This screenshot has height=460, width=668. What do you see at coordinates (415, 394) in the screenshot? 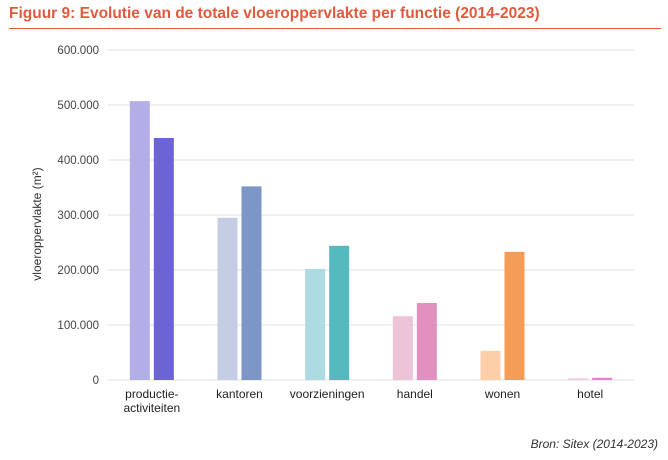
I see `category-label: handel` at bounding box center [415, 394].